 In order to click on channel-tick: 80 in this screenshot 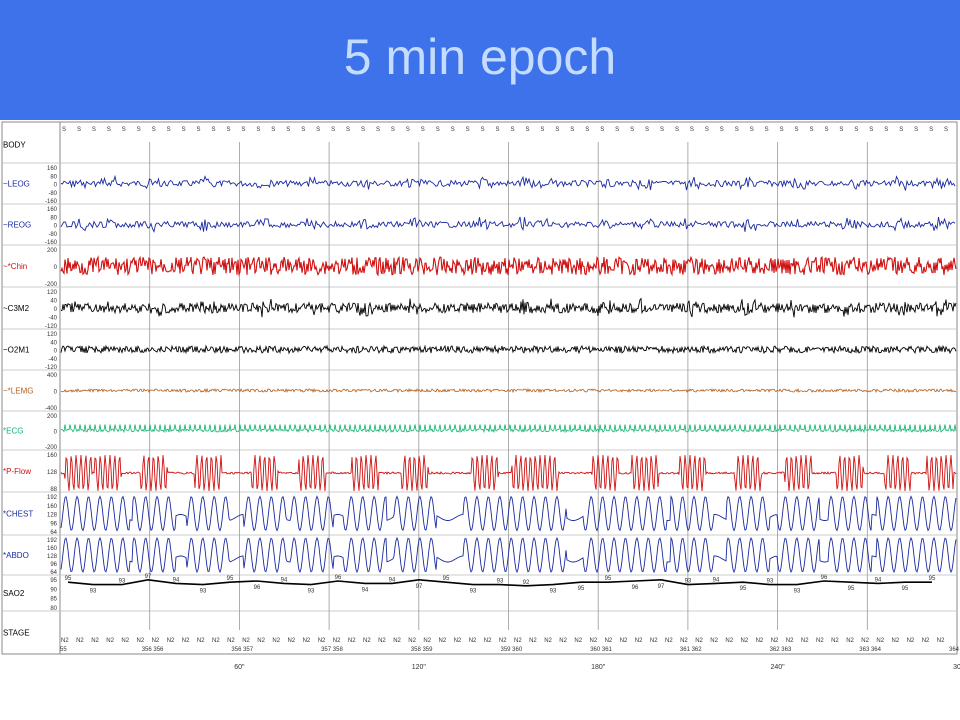, I will do `click(53, 609)`.